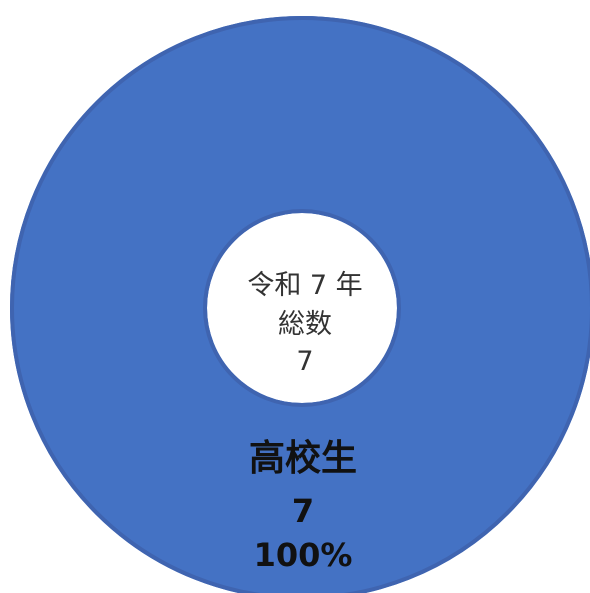 The image size is (590, 593). I want to click on slice-category-label: 高校生, so click(303, 458).